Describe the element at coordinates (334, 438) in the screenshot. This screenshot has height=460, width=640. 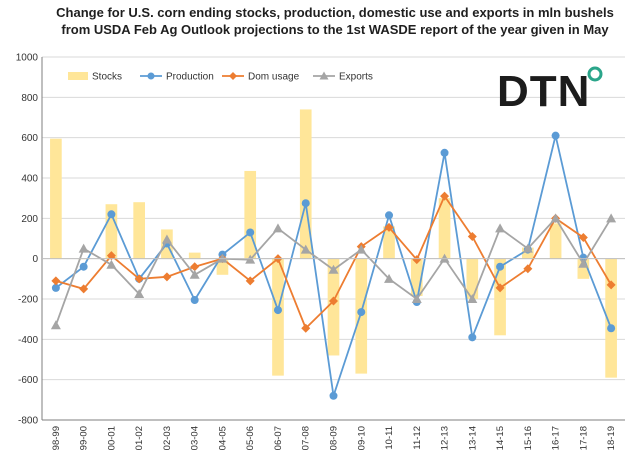
I see `x-tick-label: 08-09` at that location.